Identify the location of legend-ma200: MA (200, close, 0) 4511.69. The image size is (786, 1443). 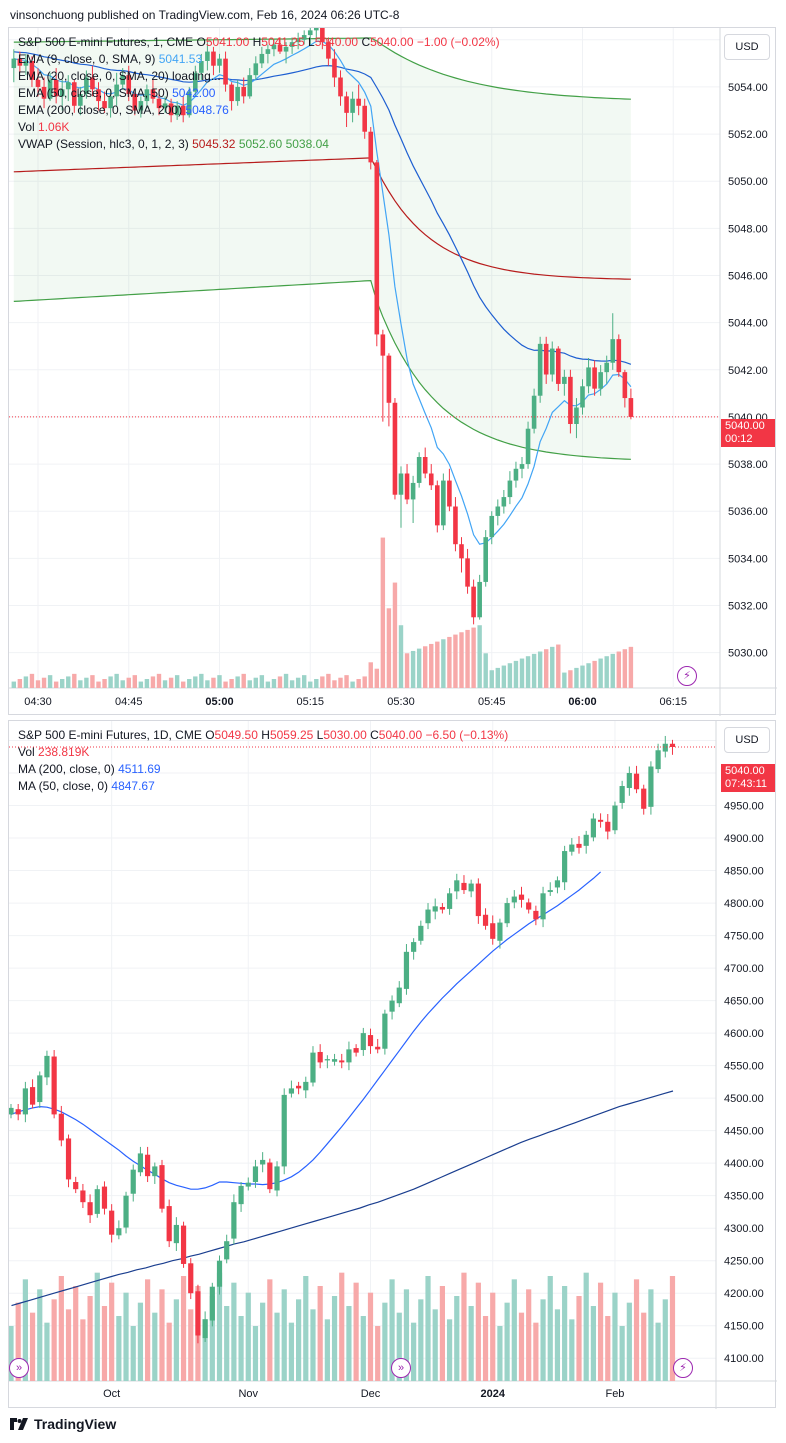
(89, 769).